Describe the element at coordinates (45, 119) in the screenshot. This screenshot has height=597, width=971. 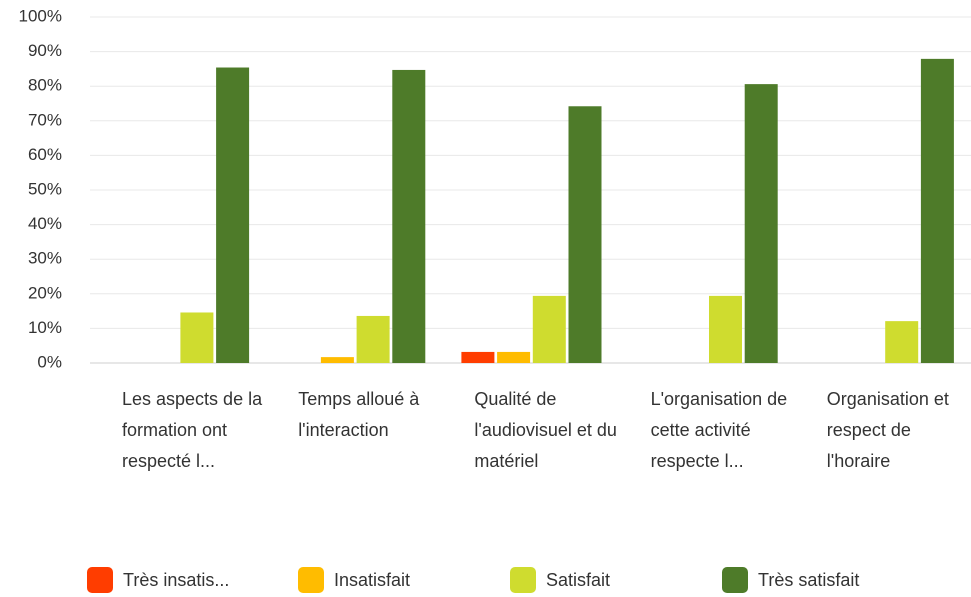
I see `y-tick-label: 70%` at that location.